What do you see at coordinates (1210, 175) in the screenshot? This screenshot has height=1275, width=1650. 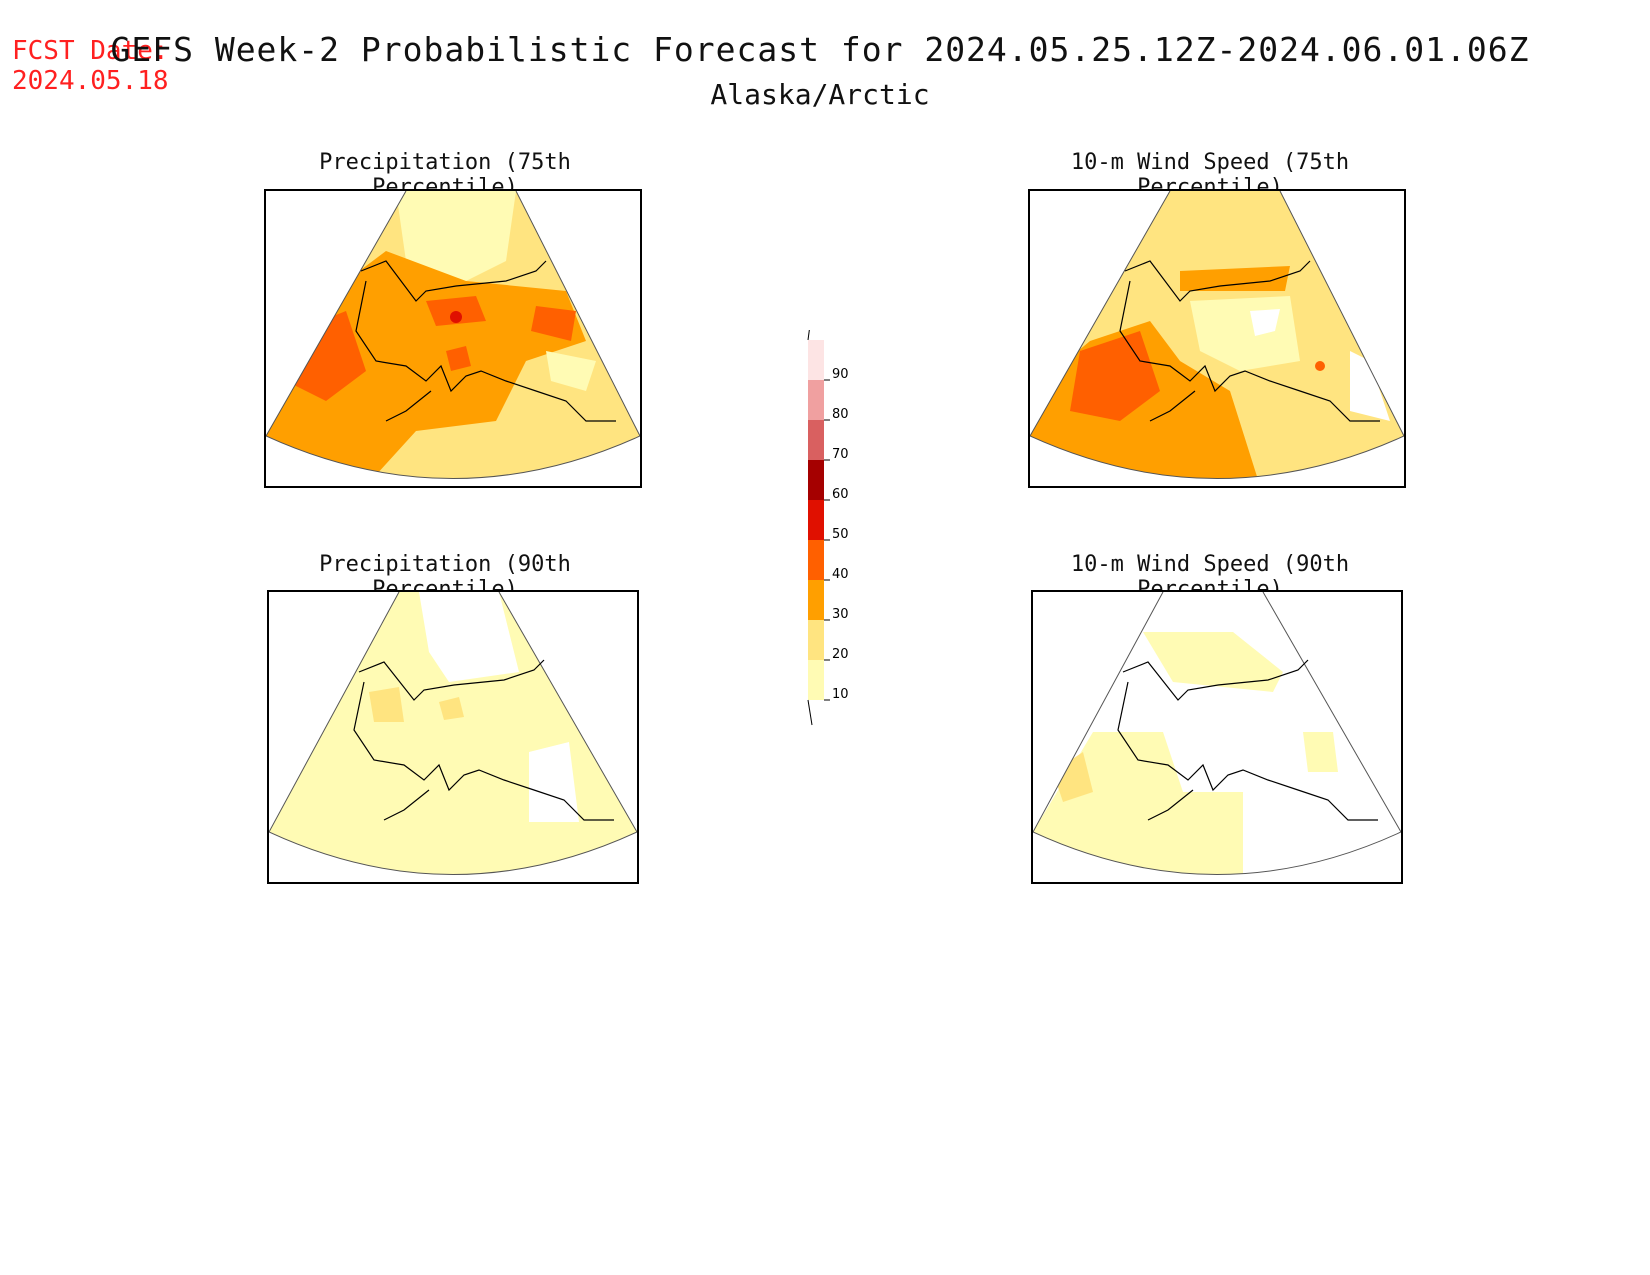 I see `panel-title-wind-75: 10-m Wind Speed (75th Percentile)` at bounding box center [1210, 175].